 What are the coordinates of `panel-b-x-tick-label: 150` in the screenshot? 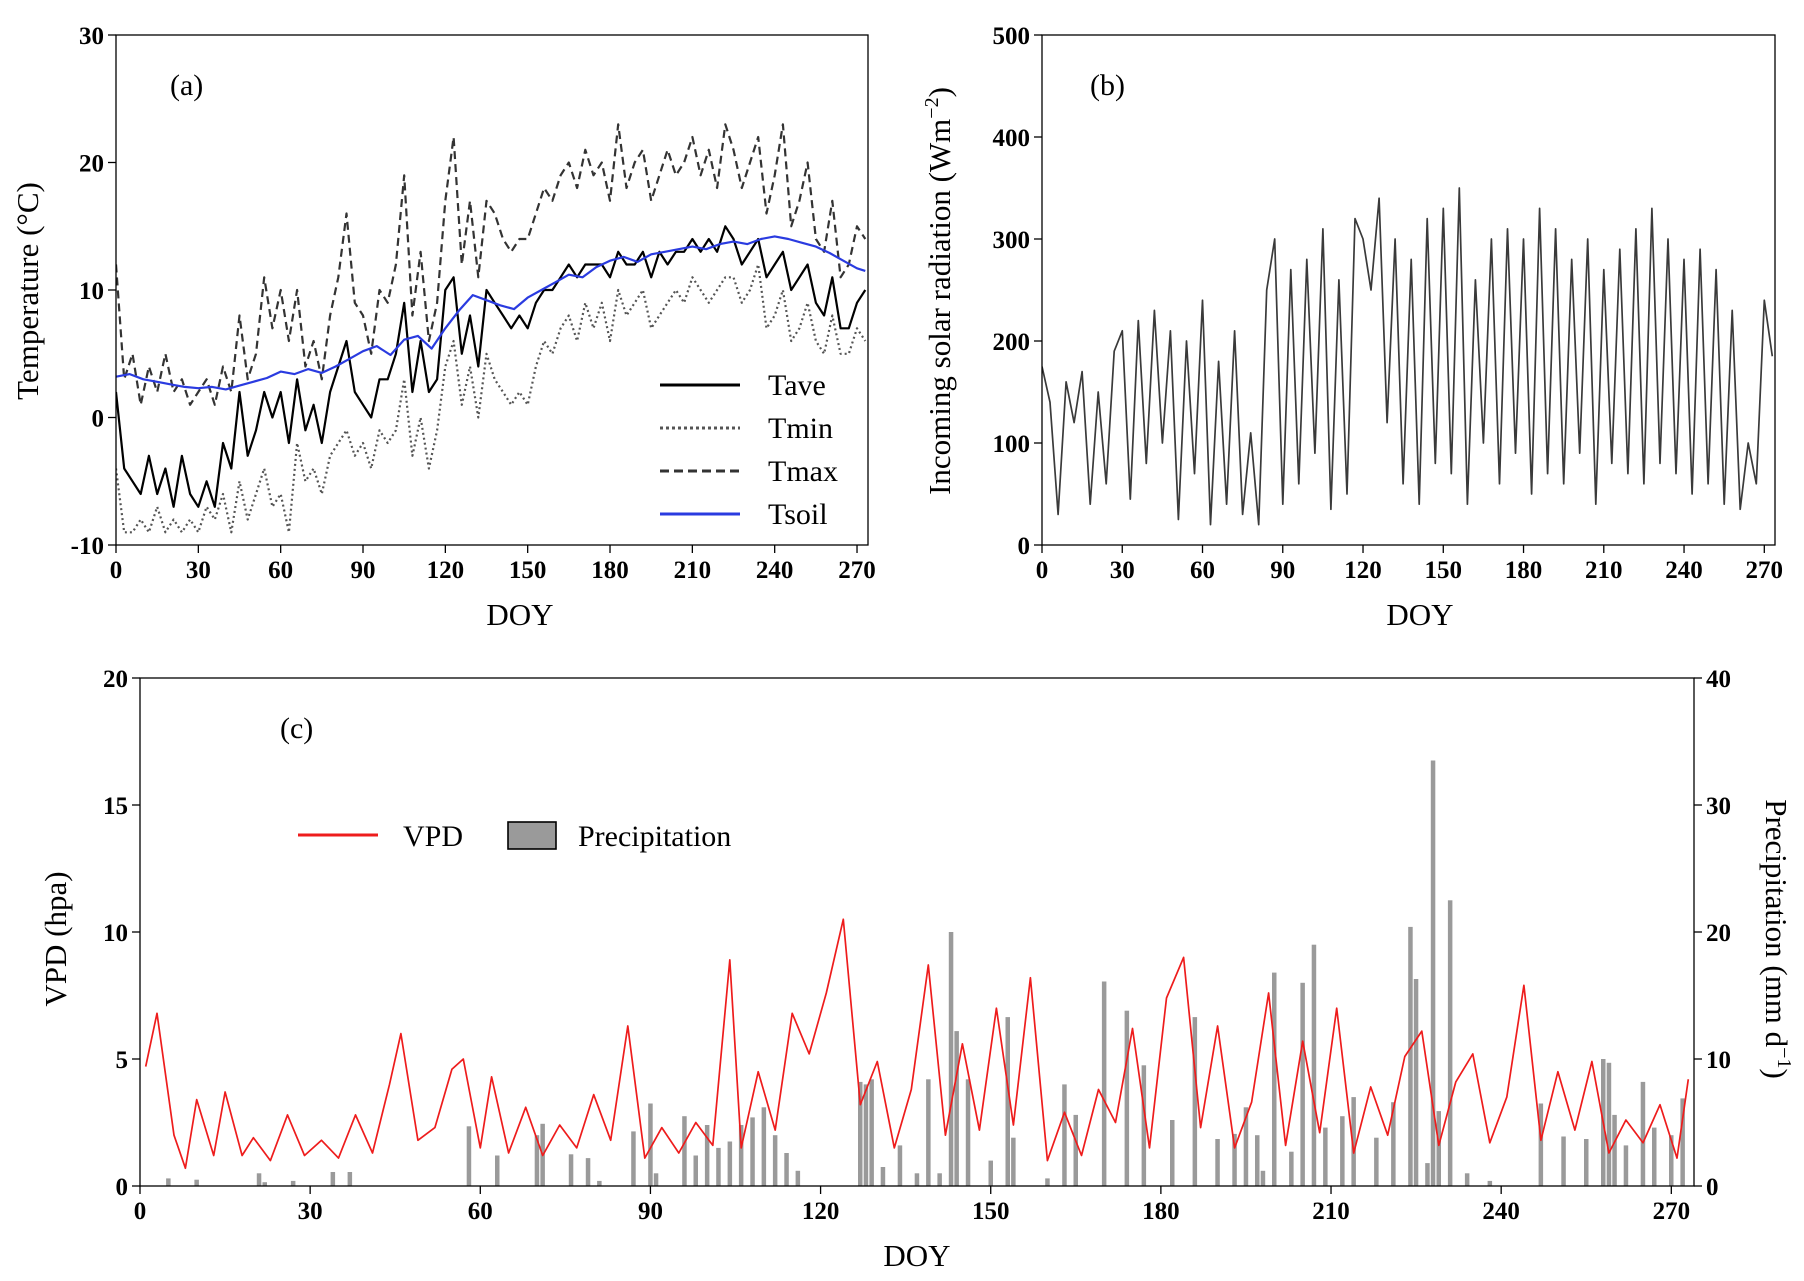 It's located at (1444, 570).